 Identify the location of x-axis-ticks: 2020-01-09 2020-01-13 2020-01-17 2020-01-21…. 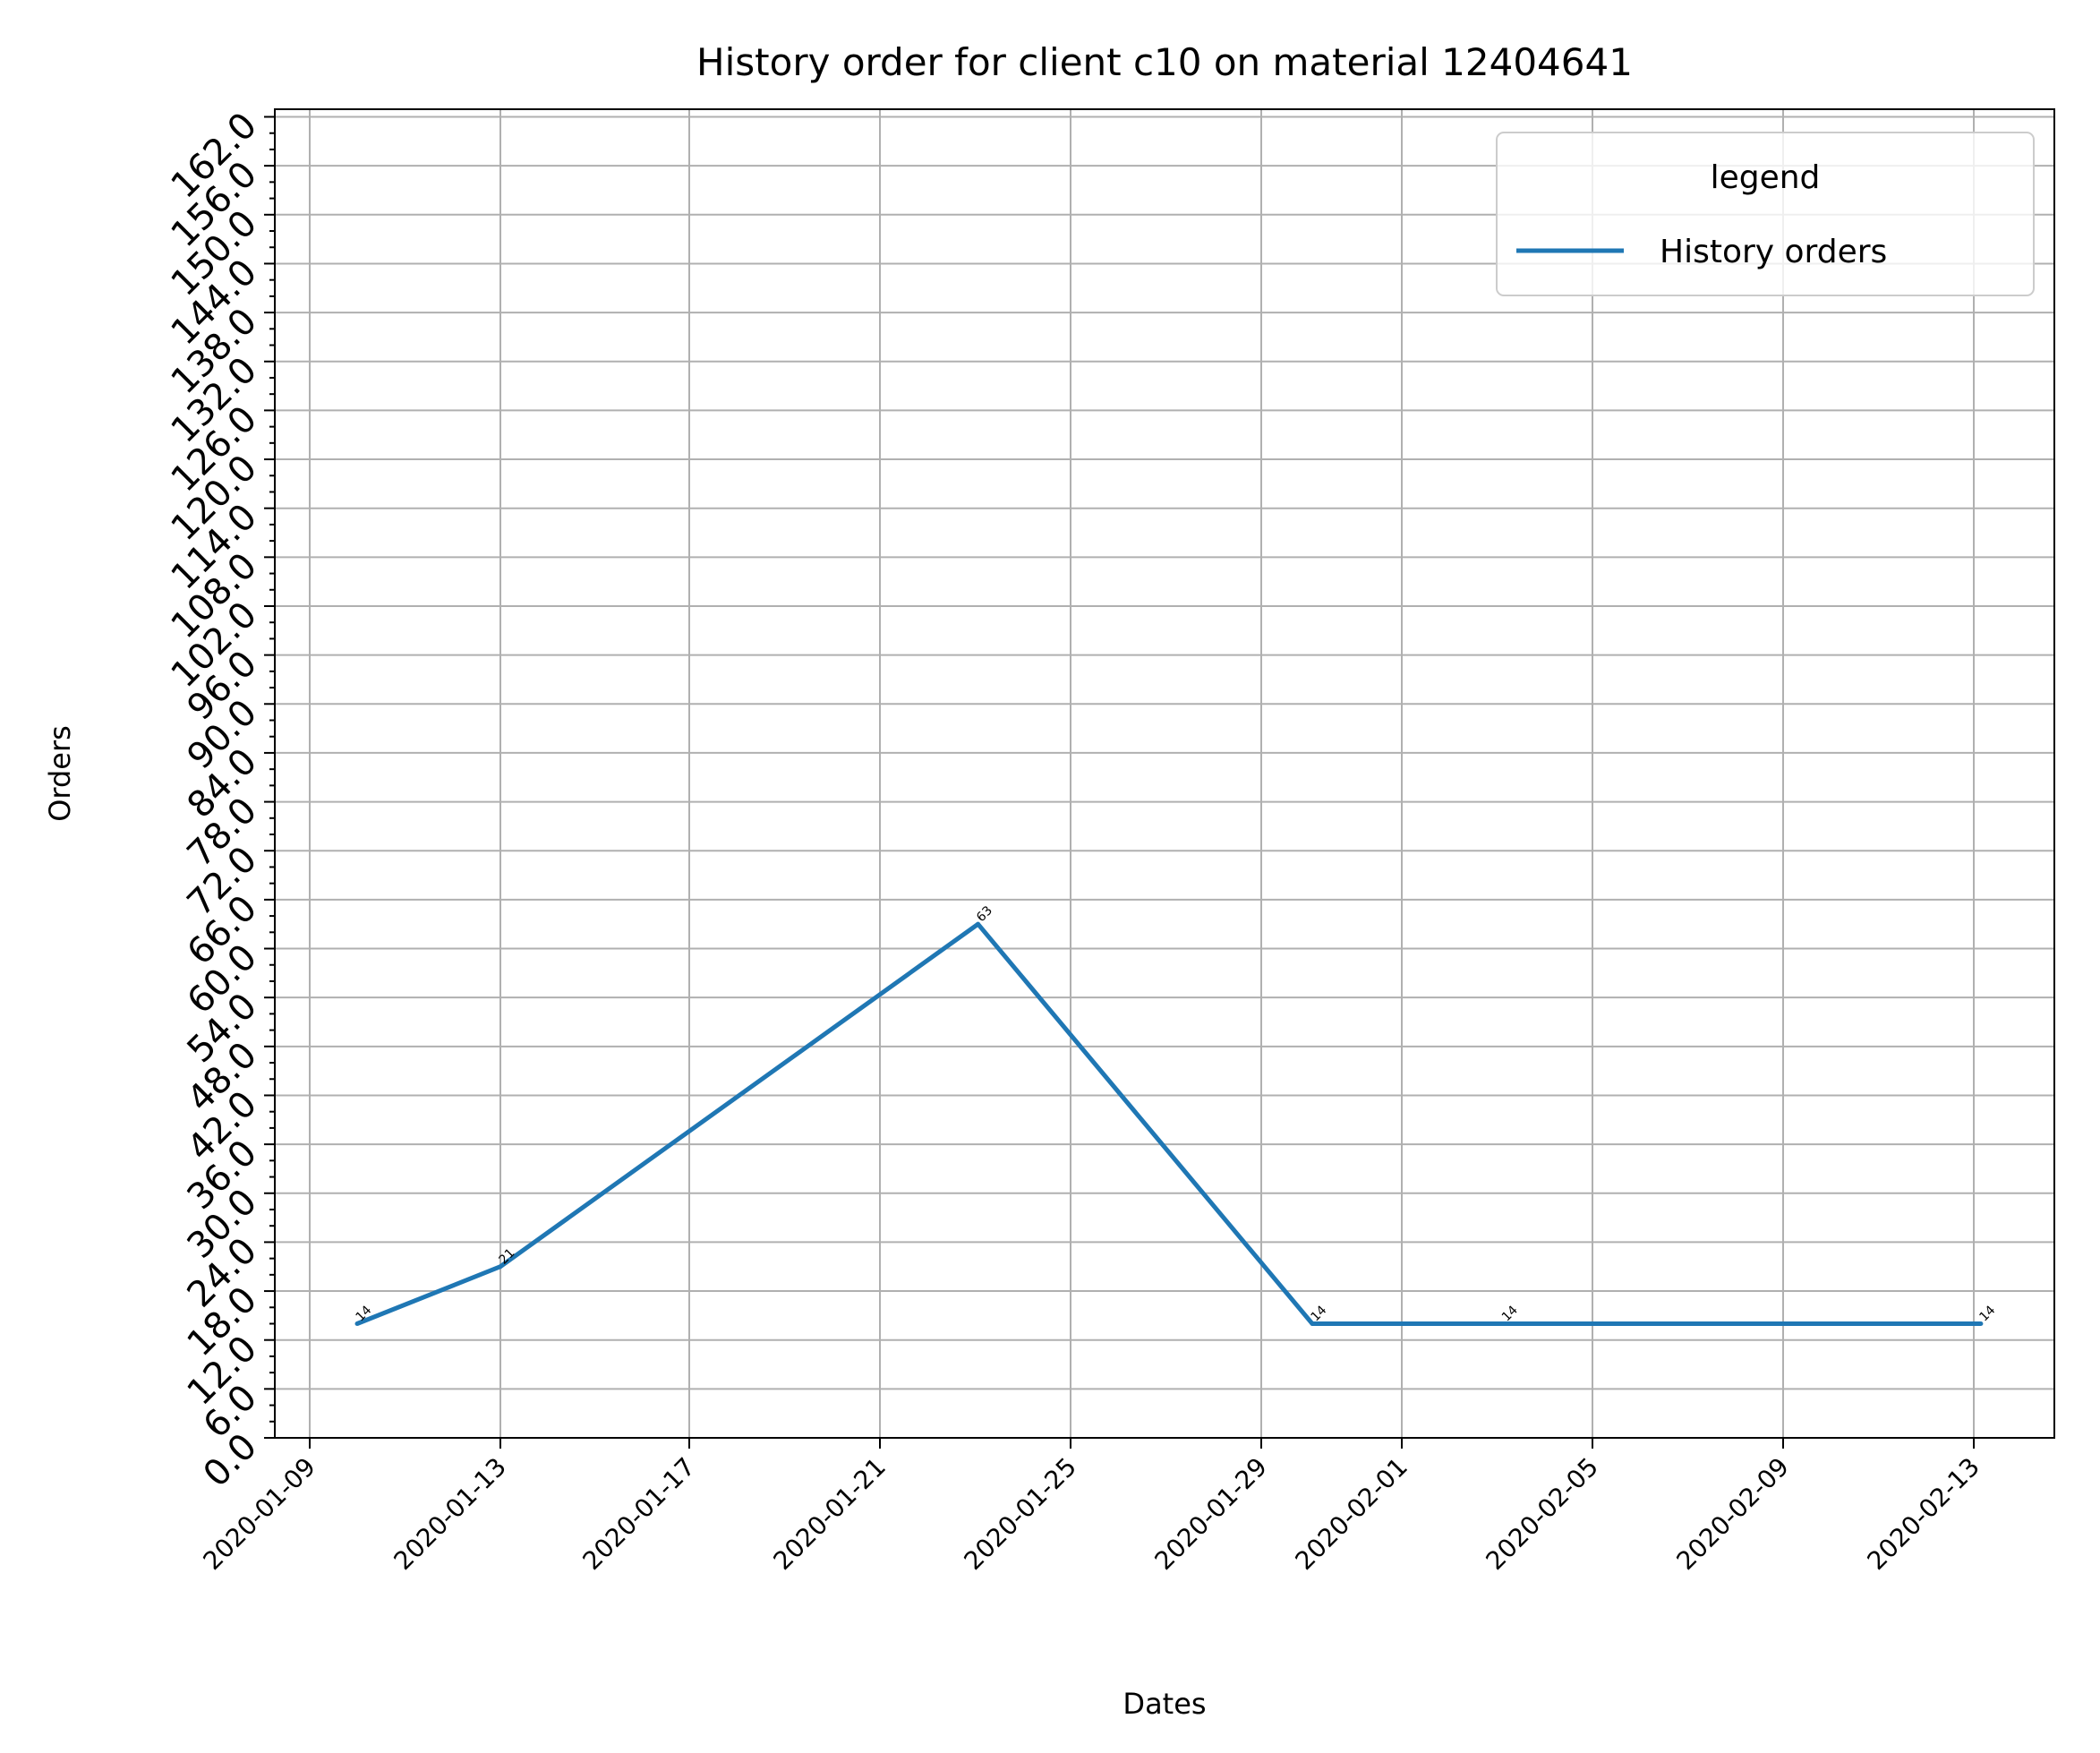
(1091, 1507).